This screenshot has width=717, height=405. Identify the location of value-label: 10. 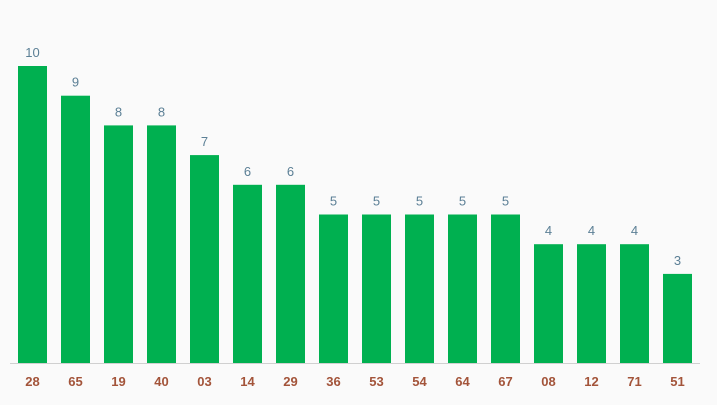
(32, 52).